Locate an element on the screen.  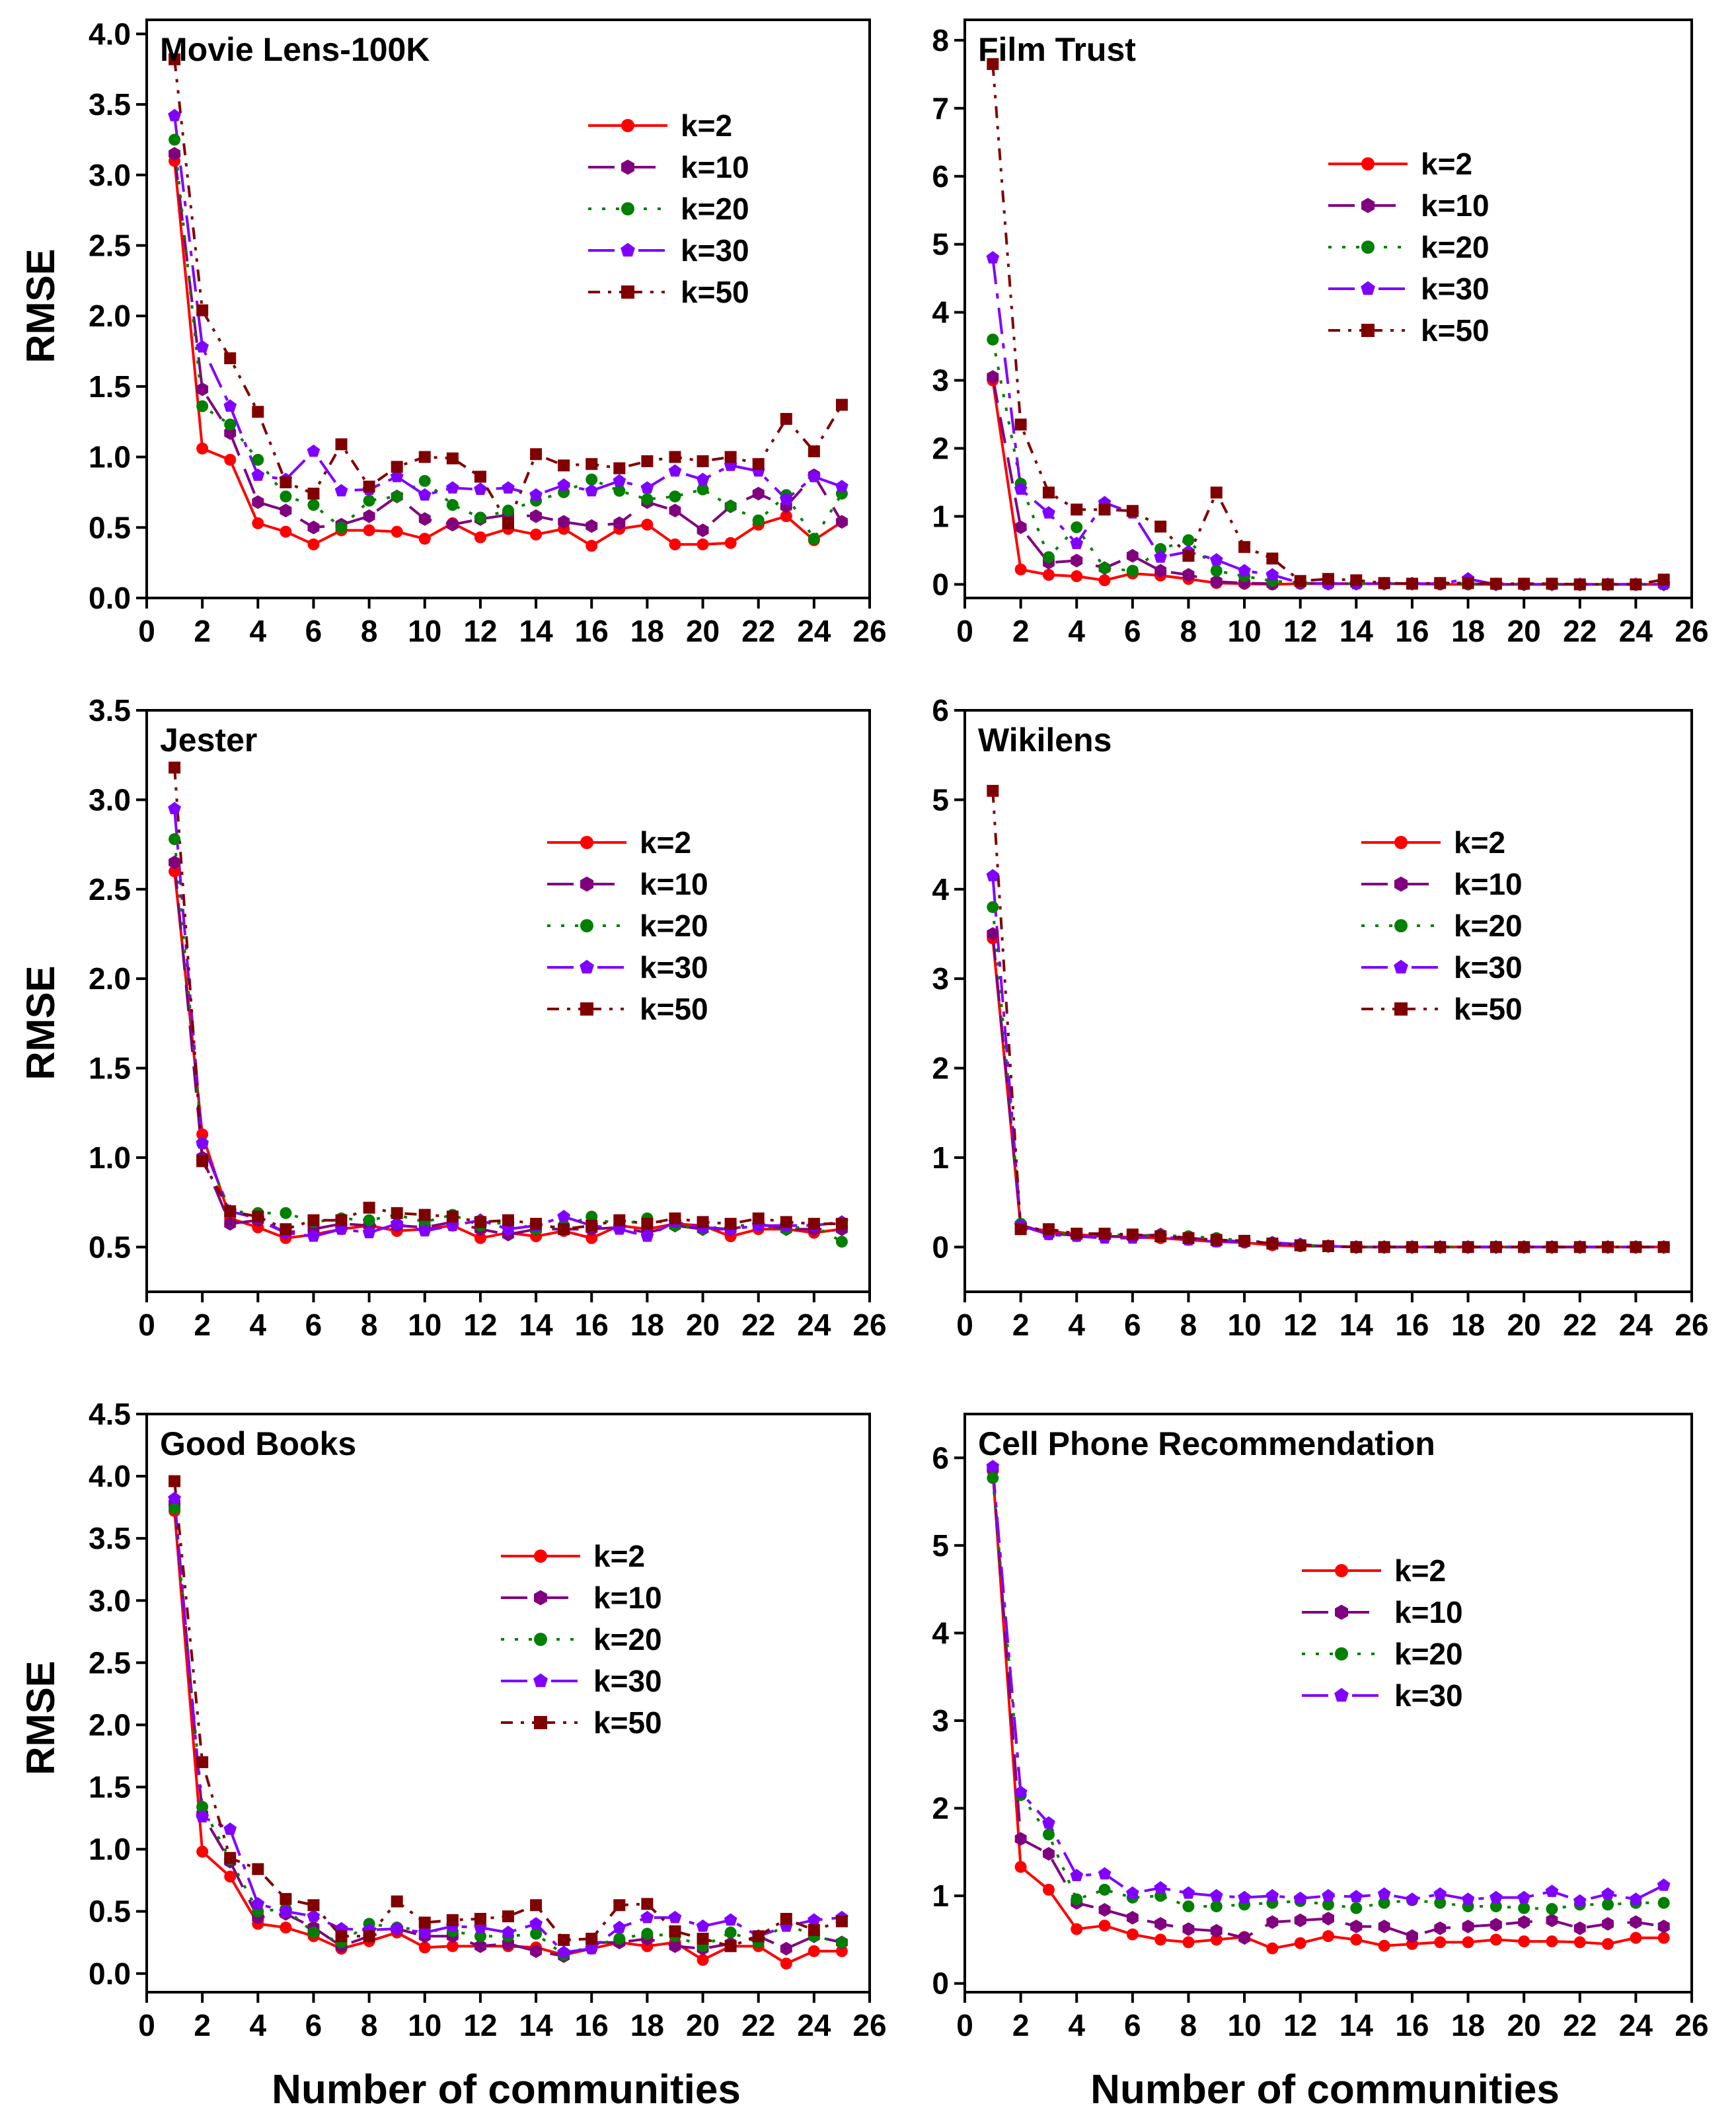
y-tick-label: 3 is located at coordinates (941, 381).